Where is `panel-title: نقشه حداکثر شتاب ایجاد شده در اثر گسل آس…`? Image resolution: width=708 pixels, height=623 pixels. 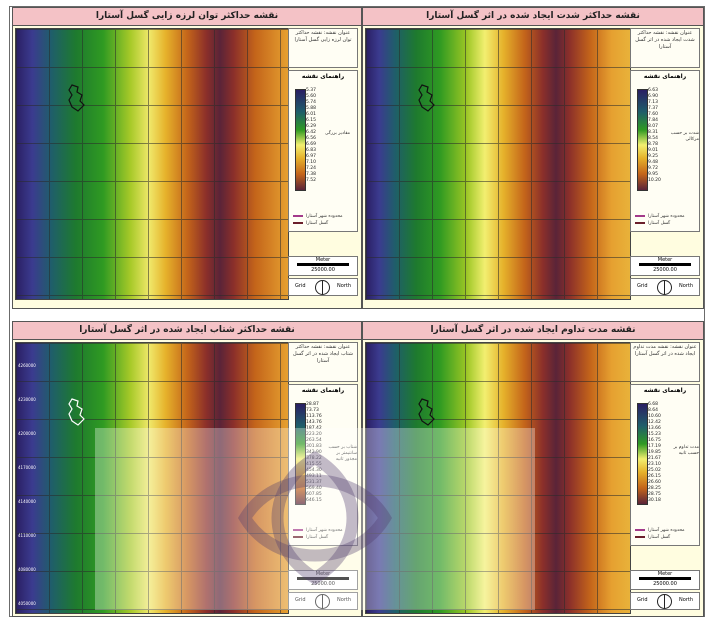 panel-title: نقشه حداکثر شتاب ایجاد شده در اثر گسل آس… is located at coordinates (187, 331).